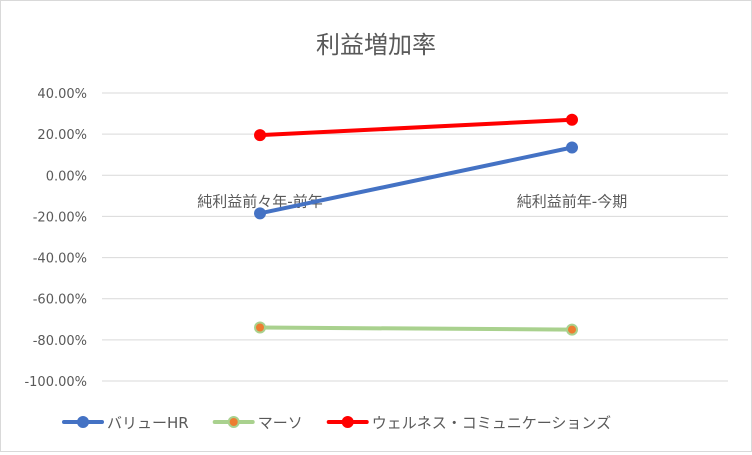  I want to click on legend-label: ウェルネス・コミュニケーションズ, so click(491, 423).